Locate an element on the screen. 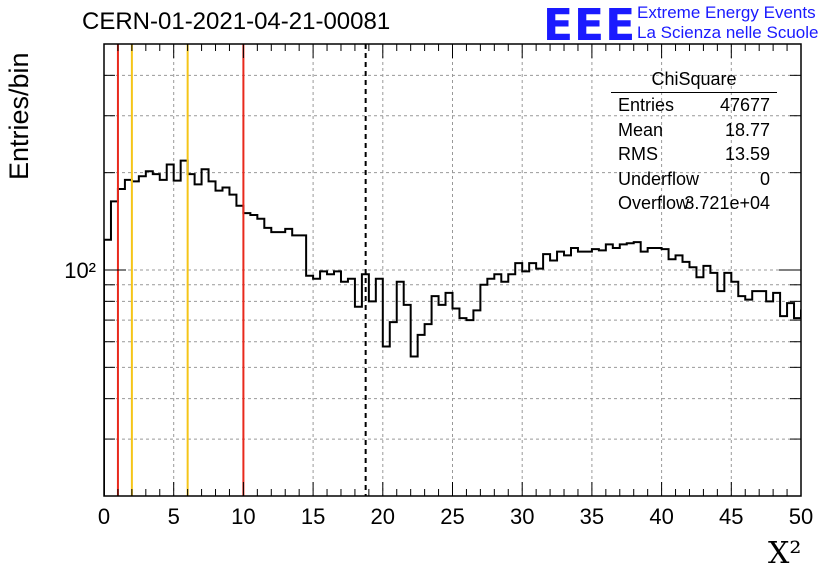  chart-title: CERN-01-2021-04-21-00081 is located at coordinates (236, 21).